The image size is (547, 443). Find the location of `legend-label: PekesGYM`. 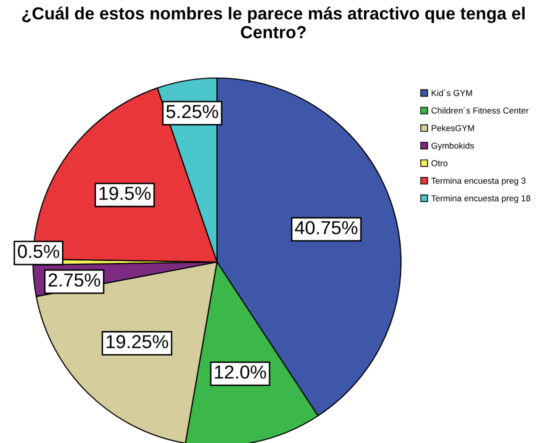

legend-label: PekesGYM is located at coordinates (453, 128).